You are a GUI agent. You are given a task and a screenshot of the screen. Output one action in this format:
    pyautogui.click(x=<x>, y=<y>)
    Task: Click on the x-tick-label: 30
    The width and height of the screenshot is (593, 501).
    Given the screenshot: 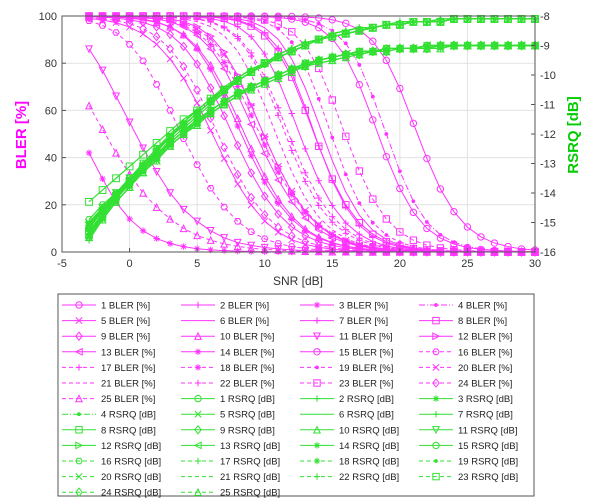 What is the action you would take?
    pyautogui.click(x=535, y=264)
    